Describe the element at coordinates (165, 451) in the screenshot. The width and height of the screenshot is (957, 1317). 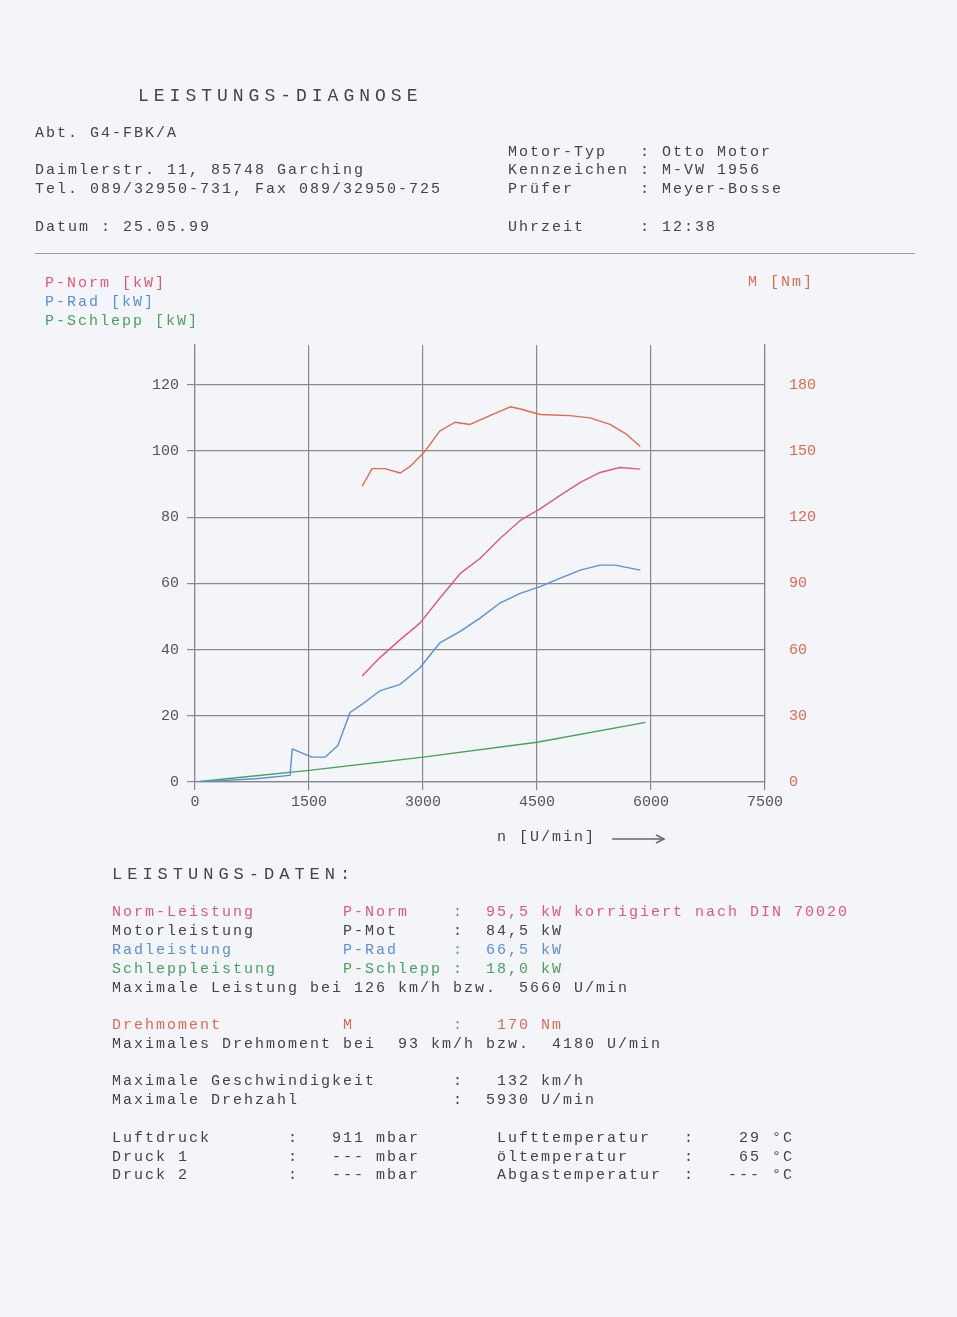
I see `y-tick-label: 100` at that location.